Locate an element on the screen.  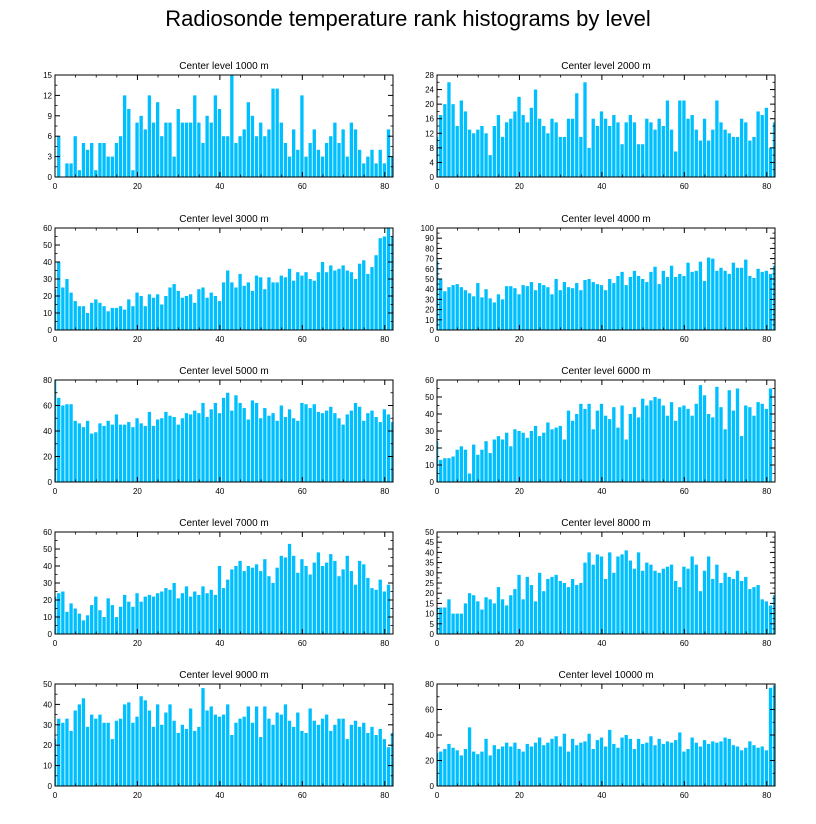
y-tick-label: 40 is located at coordinates (429, 289).